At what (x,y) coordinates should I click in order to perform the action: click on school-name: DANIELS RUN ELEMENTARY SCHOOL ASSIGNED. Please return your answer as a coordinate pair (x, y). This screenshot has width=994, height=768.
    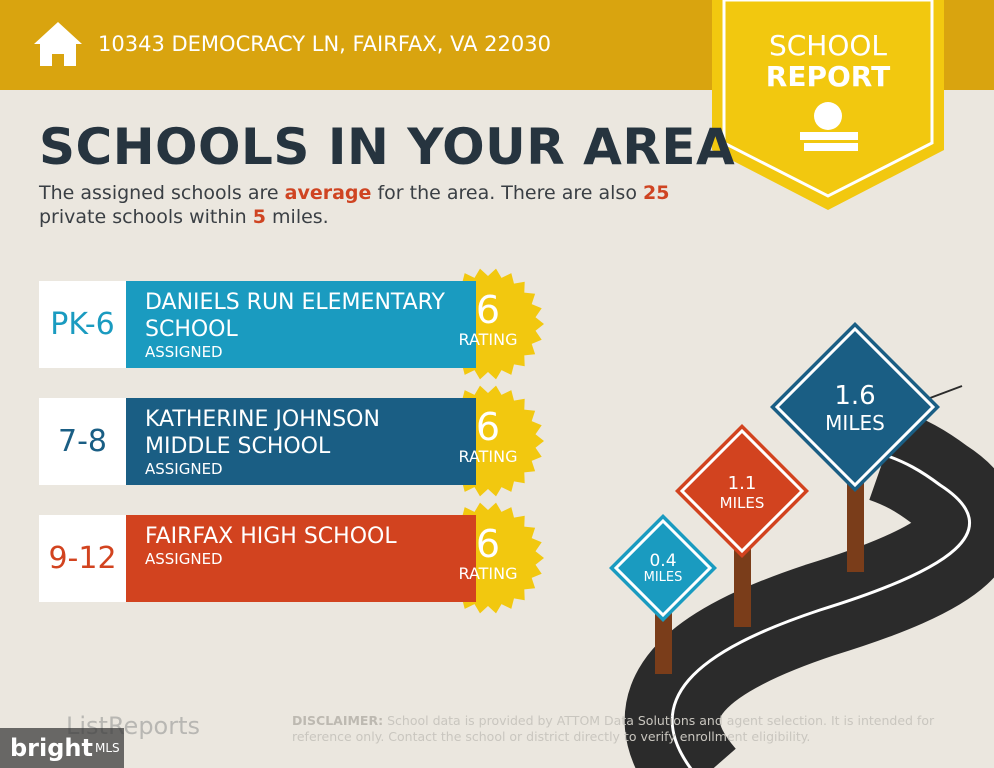
    Looking at the image, I should click on (295, 325).